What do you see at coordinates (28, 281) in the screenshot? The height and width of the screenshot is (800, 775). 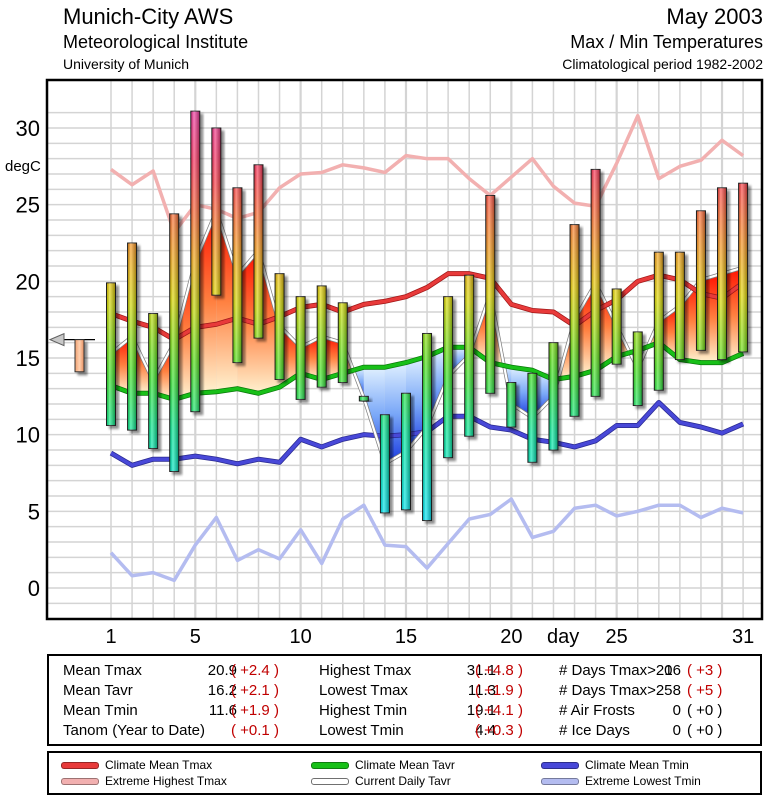 I see `y-tick-label: 20` at bounding box center [28, 281].